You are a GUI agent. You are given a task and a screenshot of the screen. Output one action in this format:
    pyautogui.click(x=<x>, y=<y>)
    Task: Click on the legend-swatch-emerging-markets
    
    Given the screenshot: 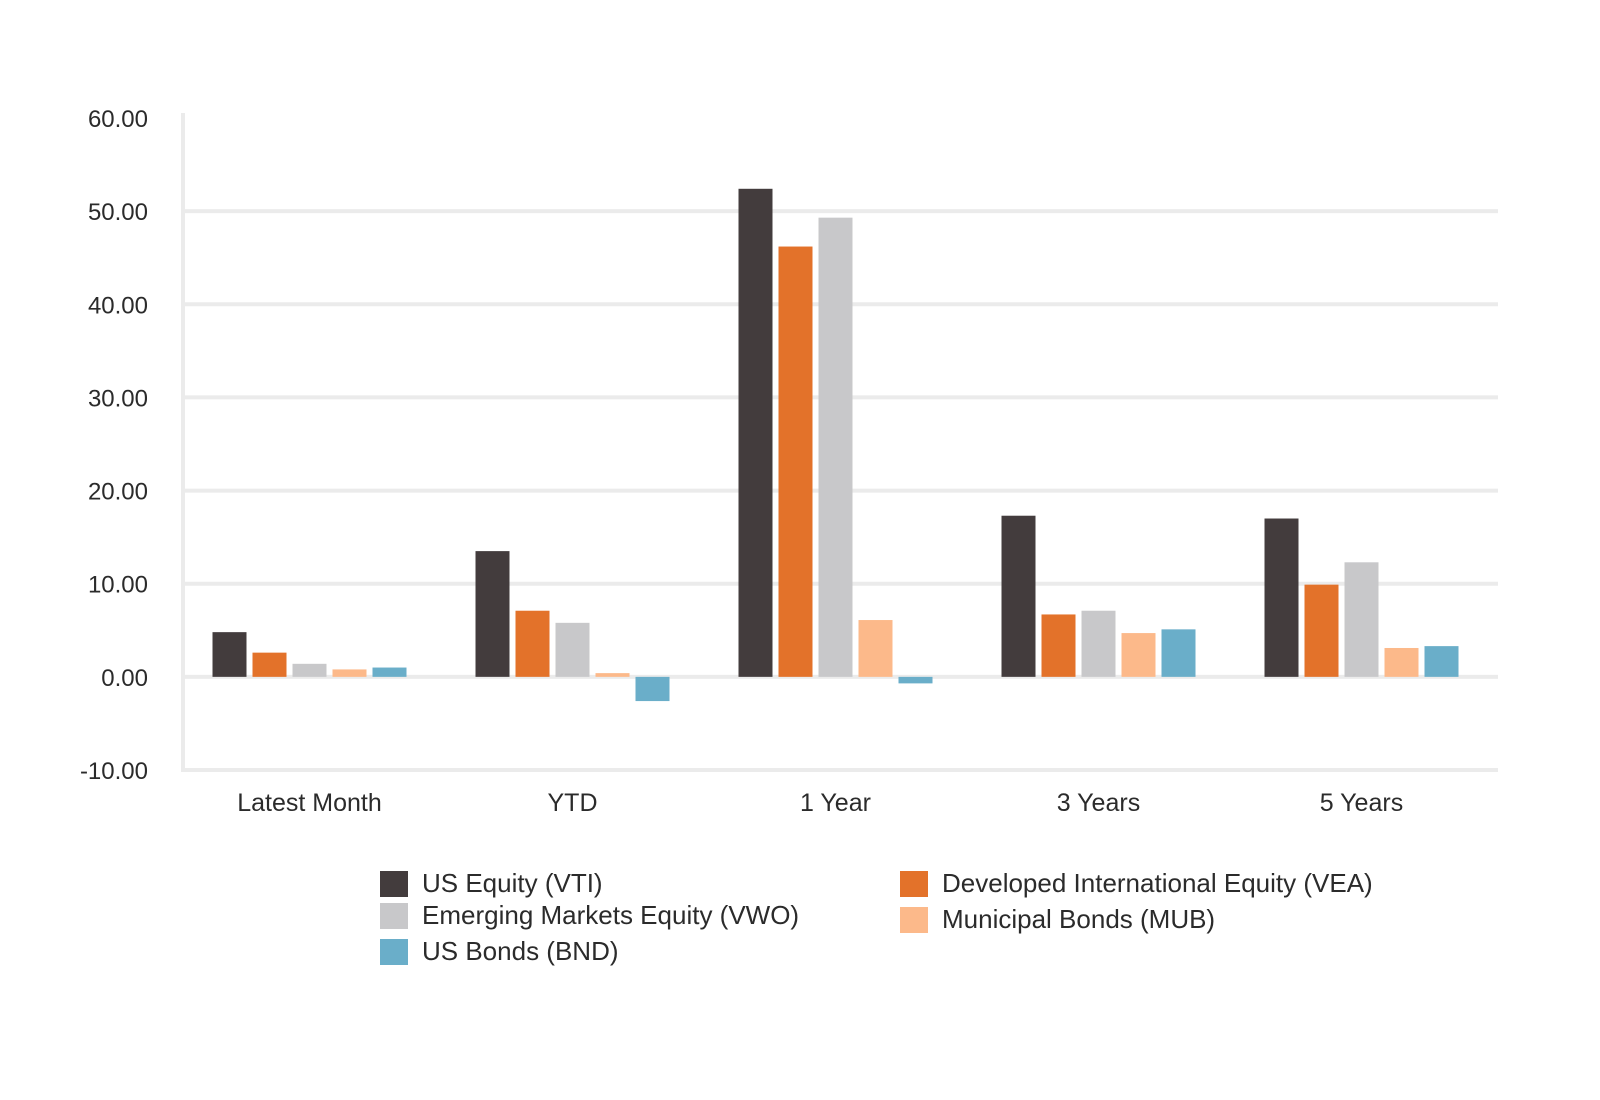 What is the action you would take?
    pyautogui.click(x=394, y=915)
    